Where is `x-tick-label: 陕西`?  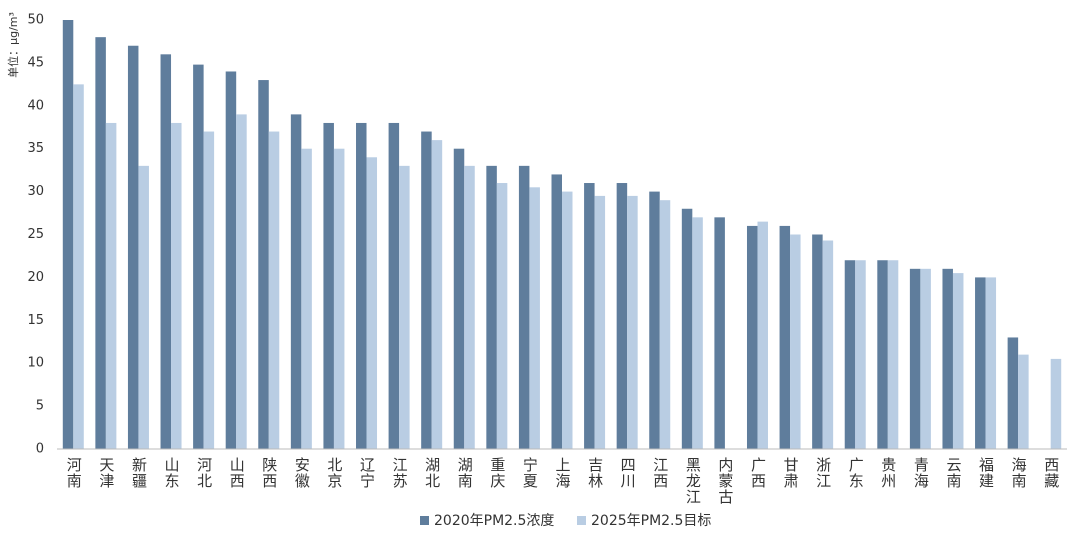 x-tick-label: 陕西 is located at coordinates (269, 473).